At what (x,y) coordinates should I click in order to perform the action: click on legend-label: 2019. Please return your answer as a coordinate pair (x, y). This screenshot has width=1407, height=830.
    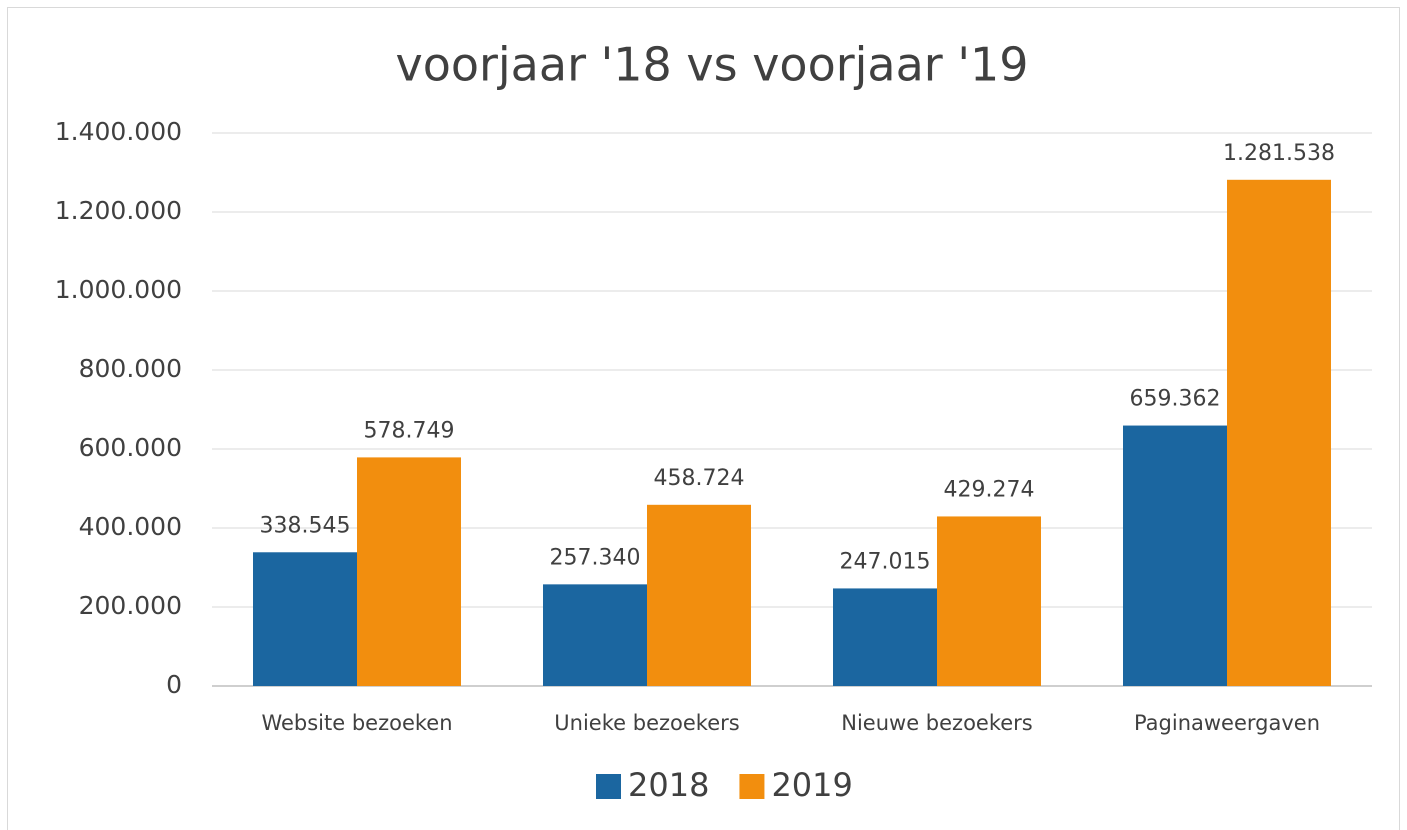
    Looking at the image, I should click on (811, 785).